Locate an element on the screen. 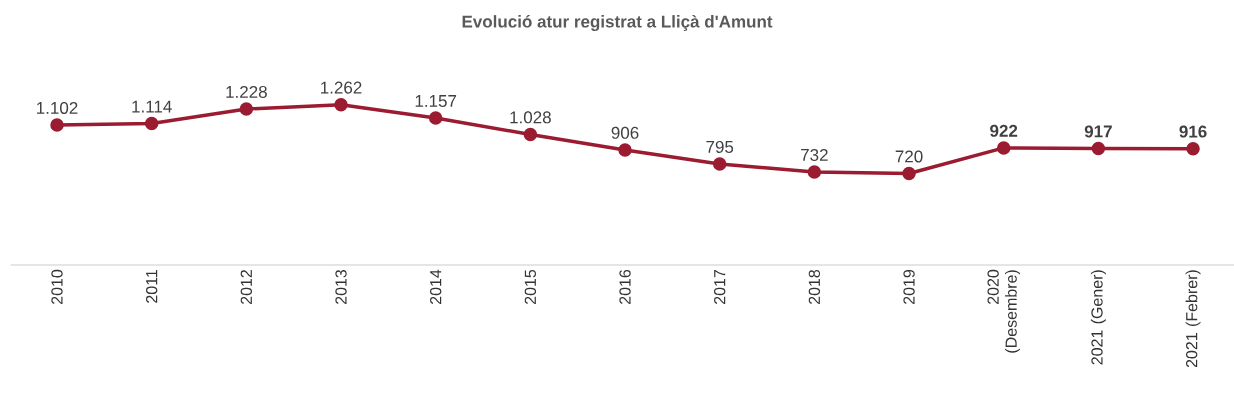  x-tick-label: 2018 is located at coordinates (814, 286).